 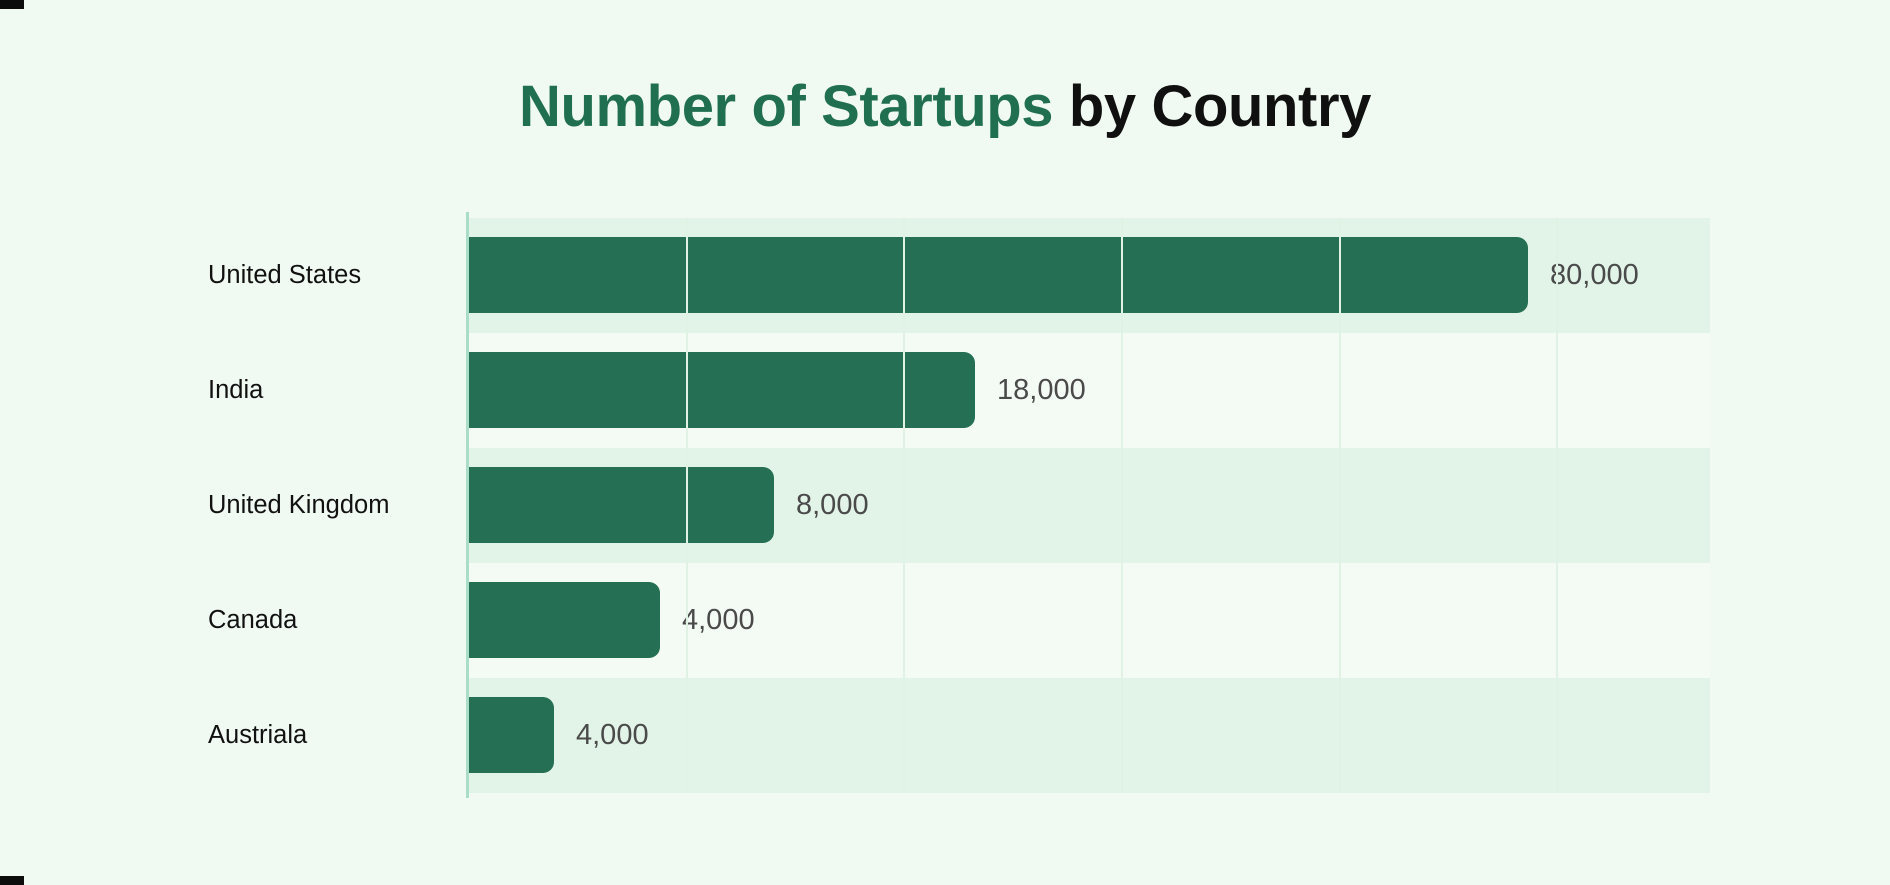 What do you see at coordinates (467, 505) in the screenshot?
I see `category-axis-line` at bounding box center [467, 505].